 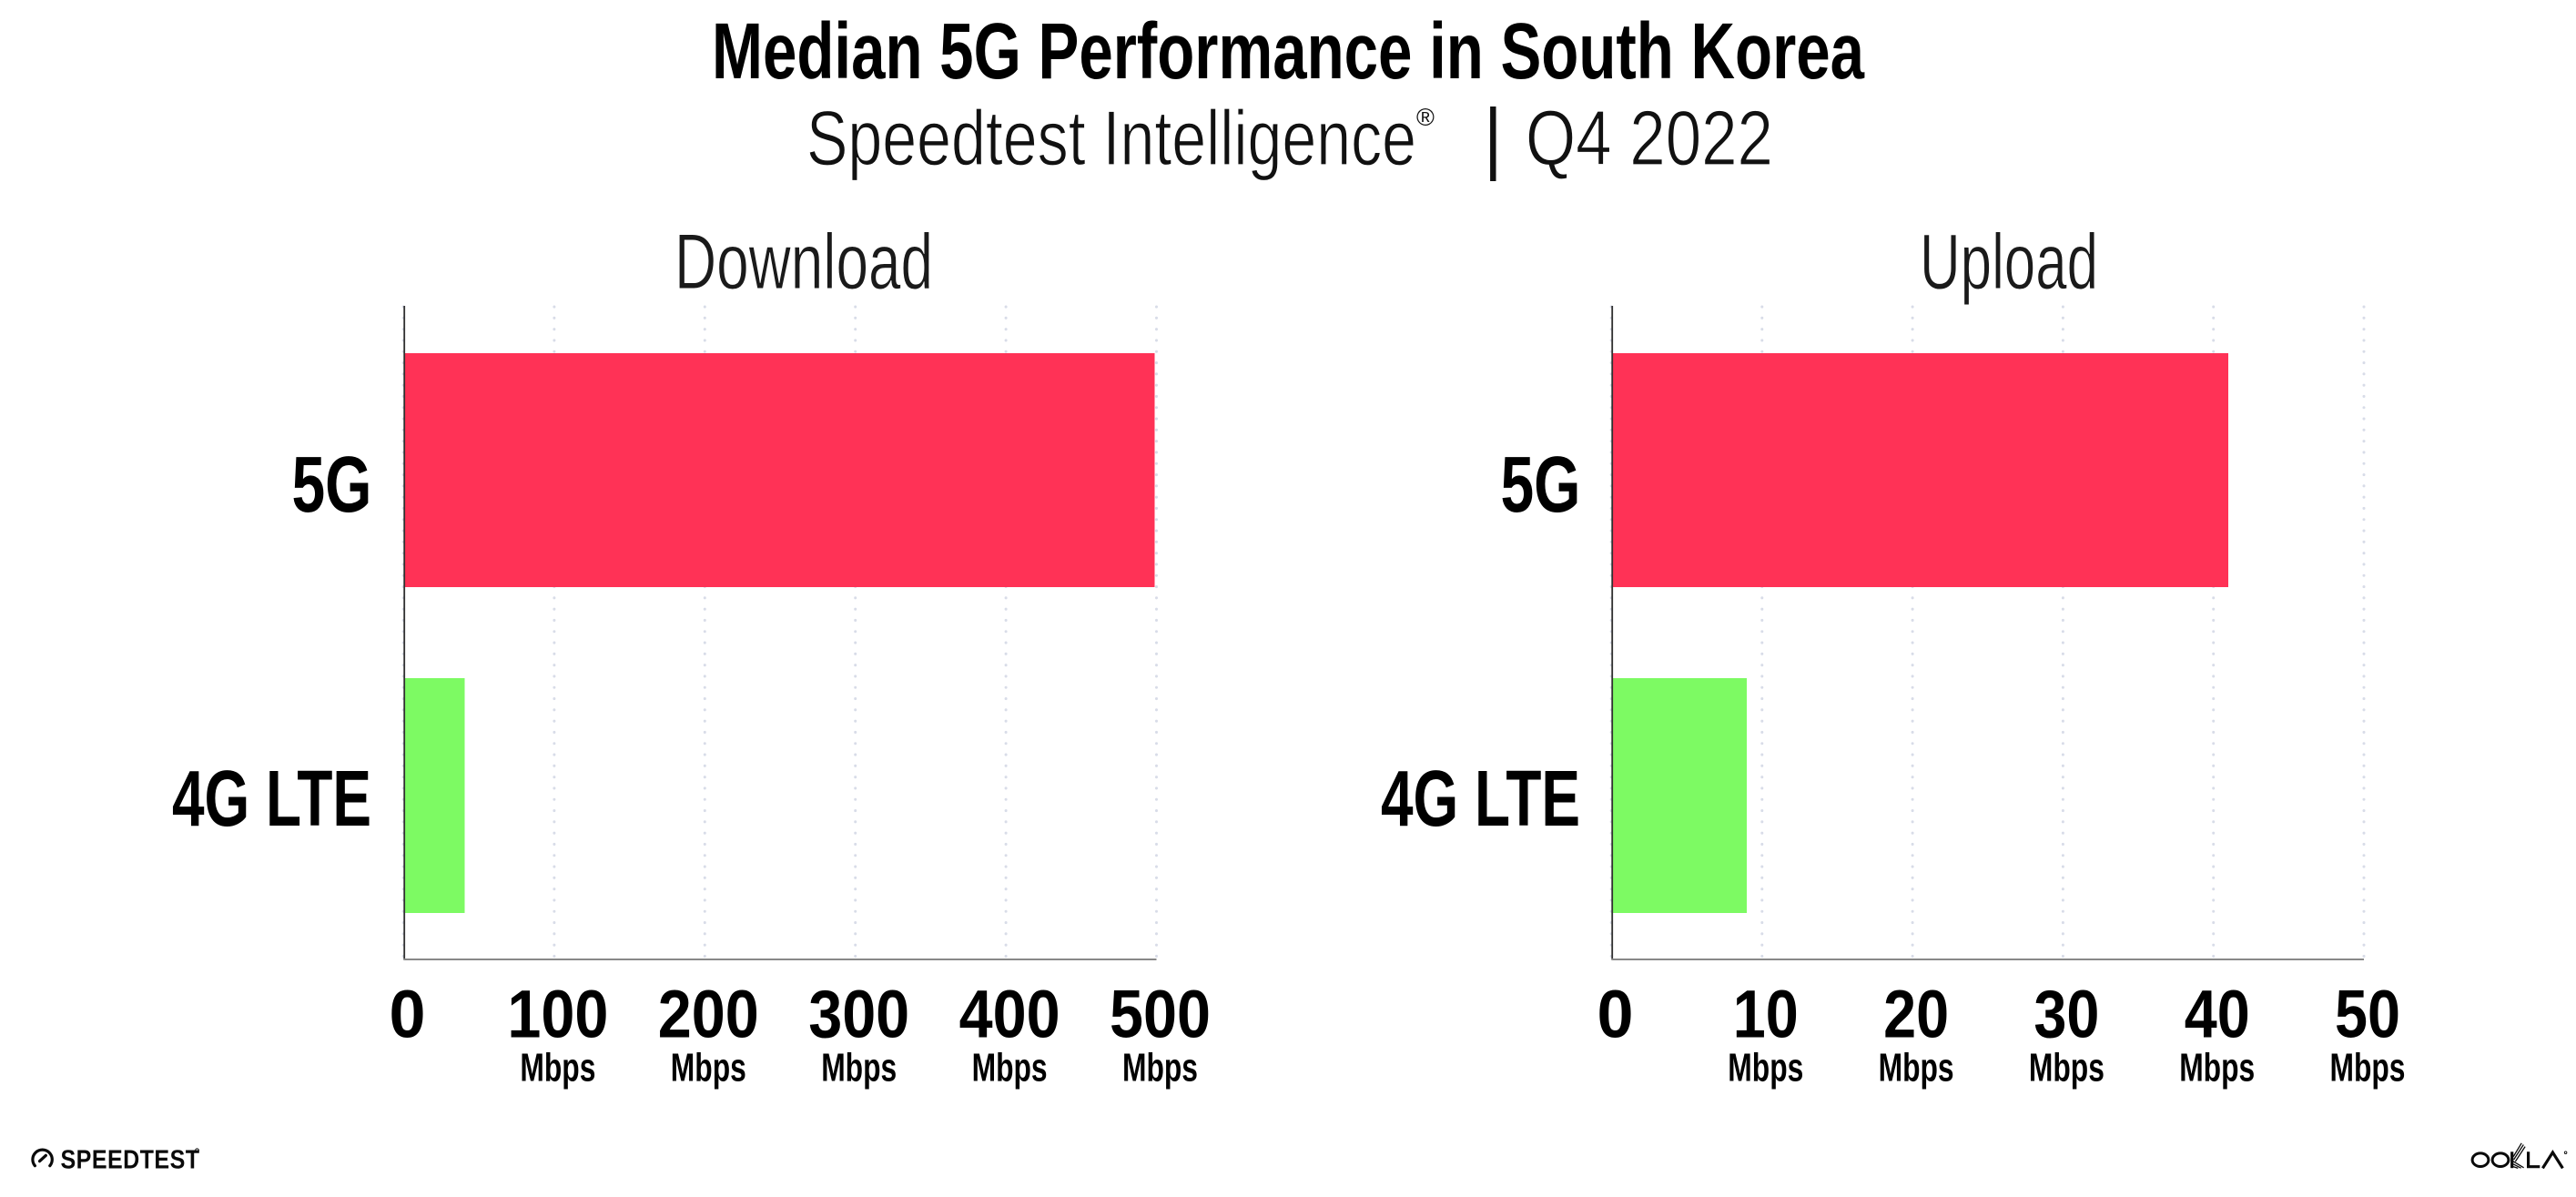 I want to click on svg-text: 500, so click(x=1160, y=1015).